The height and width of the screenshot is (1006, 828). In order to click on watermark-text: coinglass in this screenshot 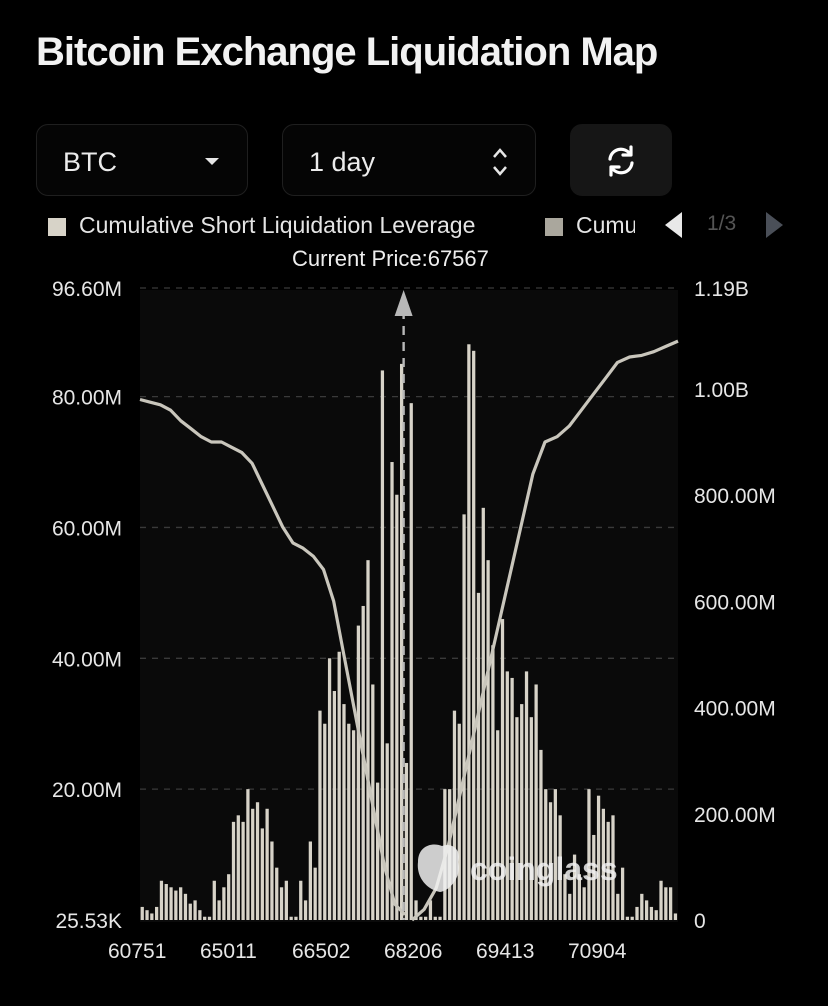, I will do `click(544, 869)`.